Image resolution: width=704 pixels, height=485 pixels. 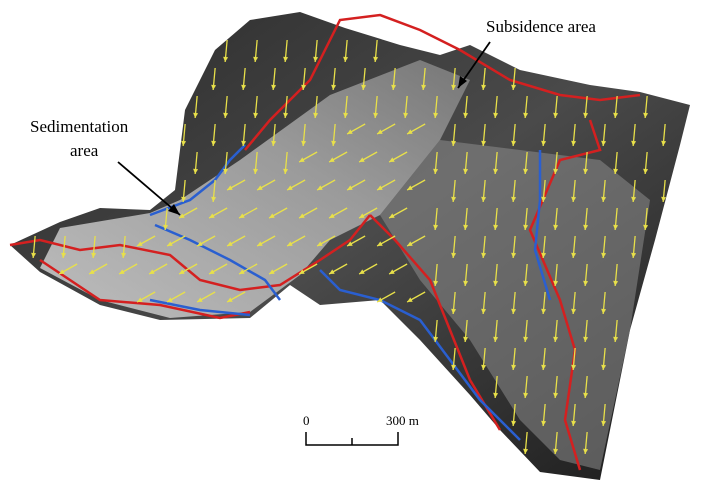 I want to click on scale-bar: 0 300 m, so click(x=361, y=429).